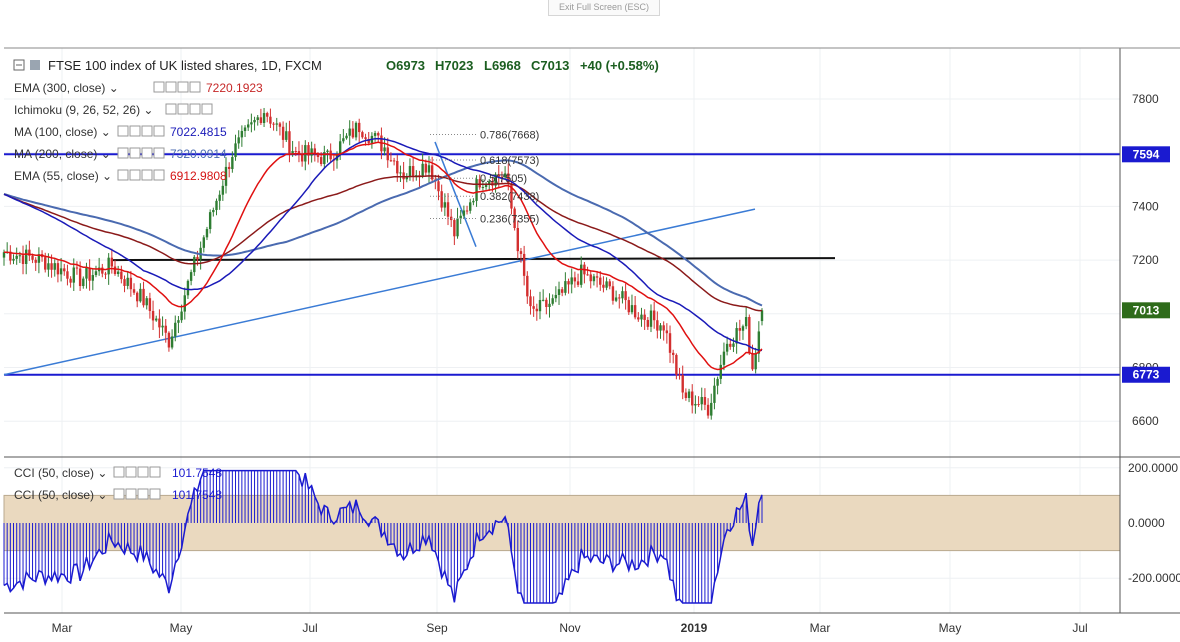 The width and height of the screenshot is (1180, 642). I want to click on fib-level-label: 0.5(7505), so click(503, 179).